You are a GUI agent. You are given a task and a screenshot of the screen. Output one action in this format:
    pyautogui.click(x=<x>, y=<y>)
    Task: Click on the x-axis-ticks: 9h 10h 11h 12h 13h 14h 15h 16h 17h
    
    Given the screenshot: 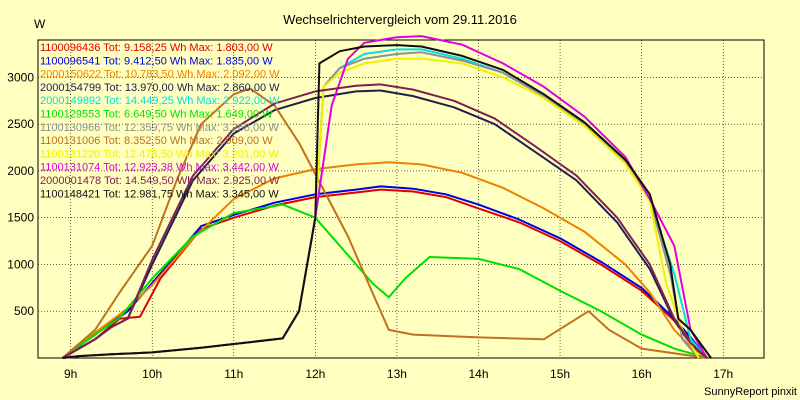 What is the action you would take?
    pyautogui.click(x=398, y=374)
    